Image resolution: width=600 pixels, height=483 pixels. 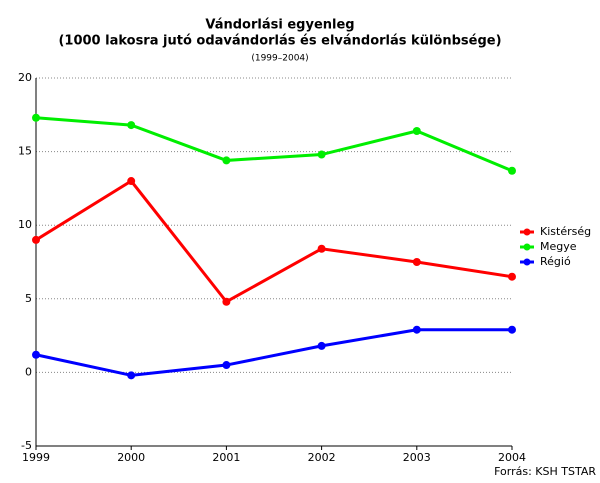 What do you see at coordinates (25, 224) in the screenshot?
I see `y-tick-label: 10` at bounding box center [25, 224].